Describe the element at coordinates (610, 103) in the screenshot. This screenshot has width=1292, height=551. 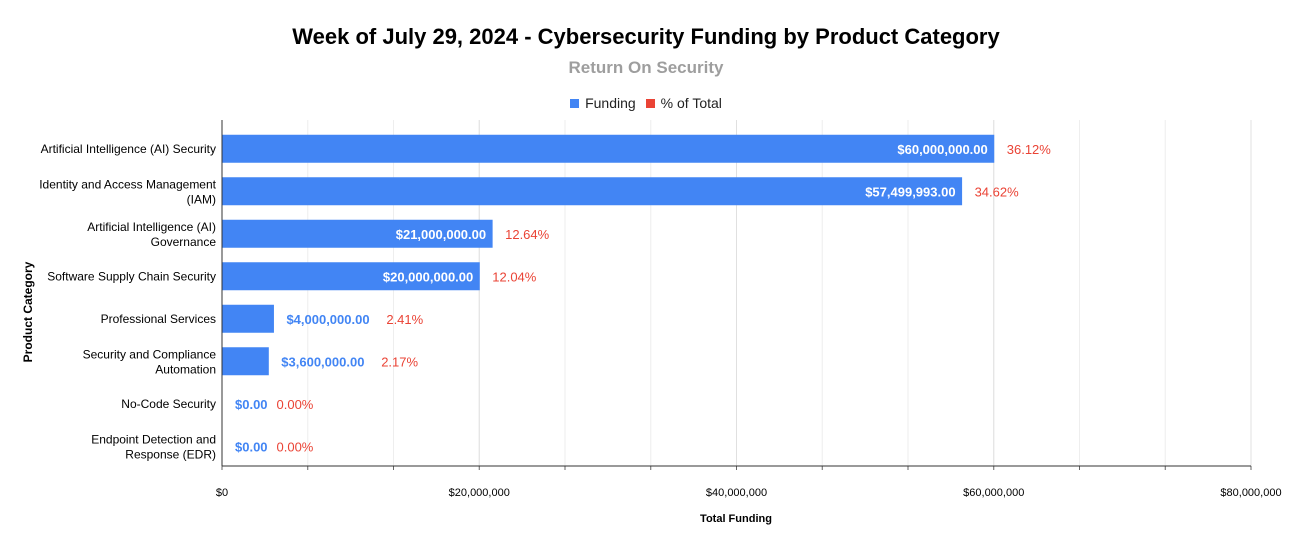
I see `legend-label-funding: Funding` at that location.